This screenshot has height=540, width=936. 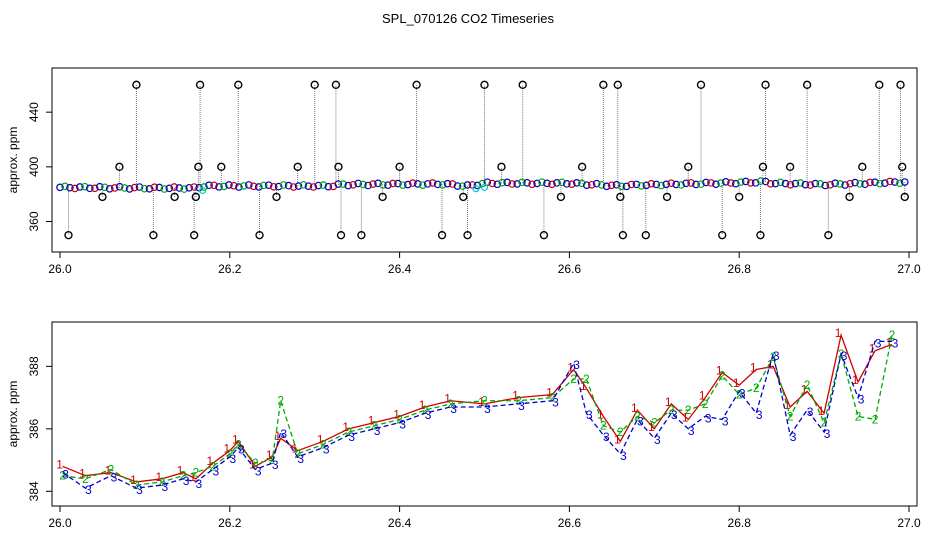 I want to click on x-tick-label: 26.6, so click(x=570, y=269).